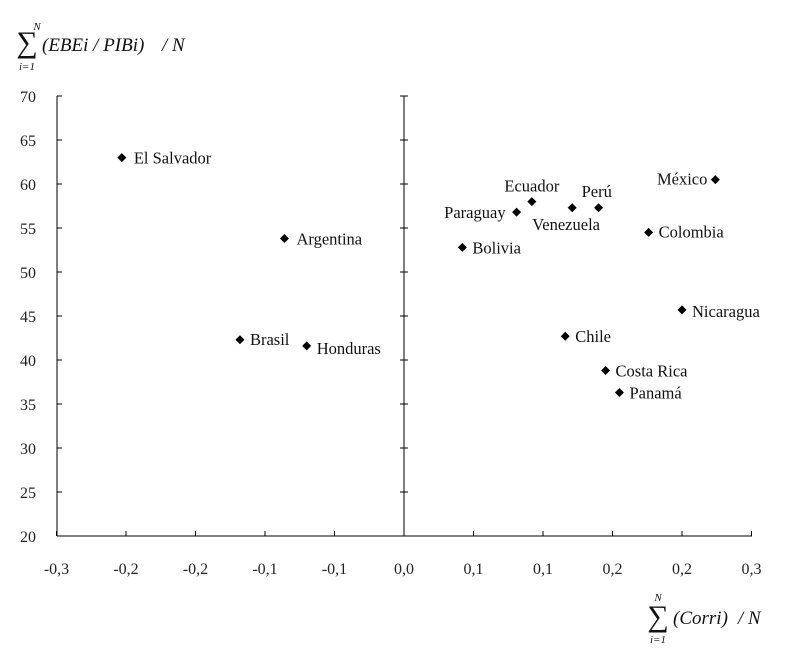  Describe the element at coordinates (36, 27) in the screenshot. I see `y-sum-upper-limit: N` at that location.